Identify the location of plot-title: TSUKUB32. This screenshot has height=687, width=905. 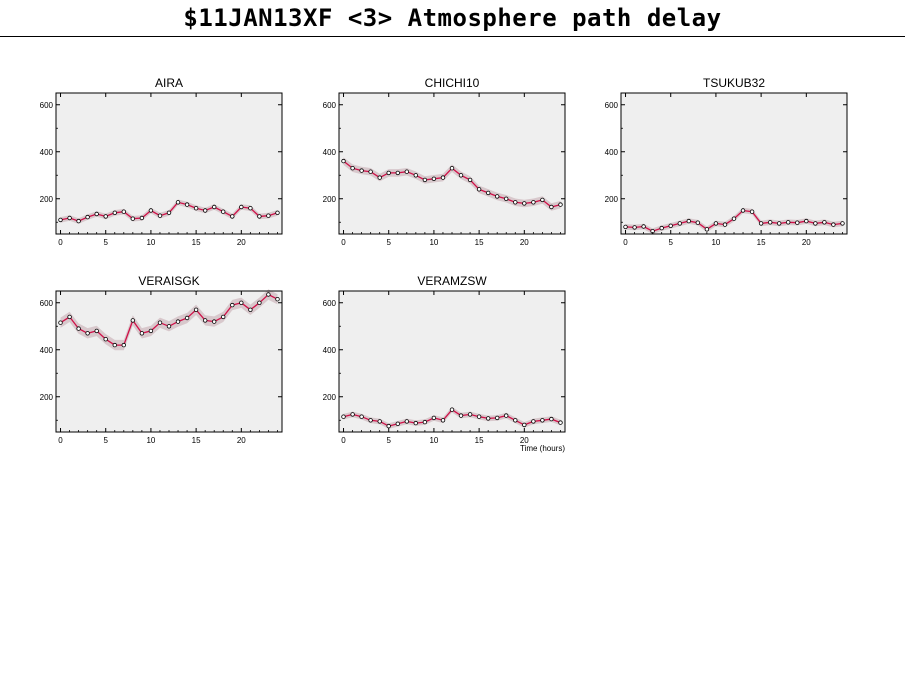
(734, 83).